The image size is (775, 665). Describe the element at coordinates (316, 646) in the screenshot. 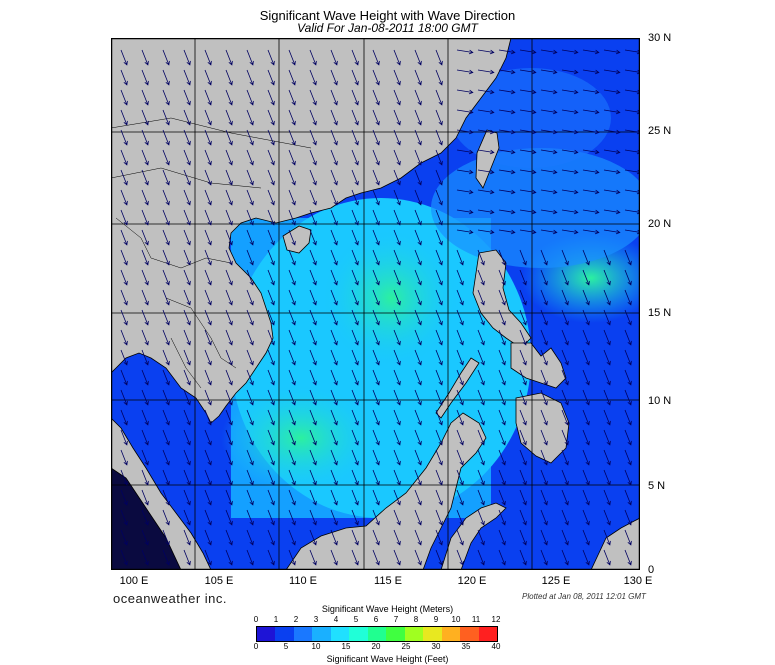

I see `colorbar-tick-label: 10` at that location.